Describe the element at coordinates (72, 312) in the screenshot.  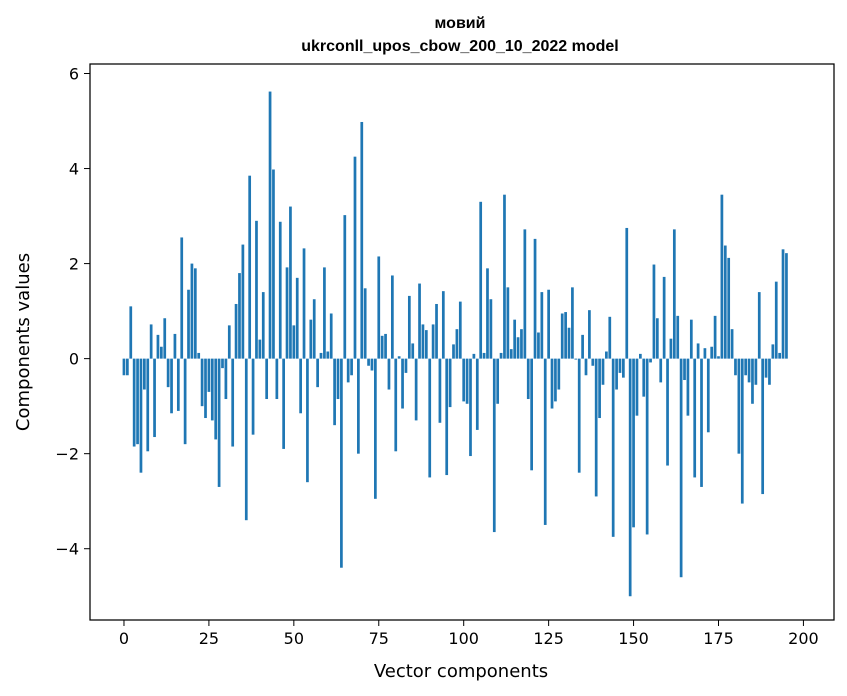
I see `y-axis-ticks: −4 −2 0 2 4 6` at that location.